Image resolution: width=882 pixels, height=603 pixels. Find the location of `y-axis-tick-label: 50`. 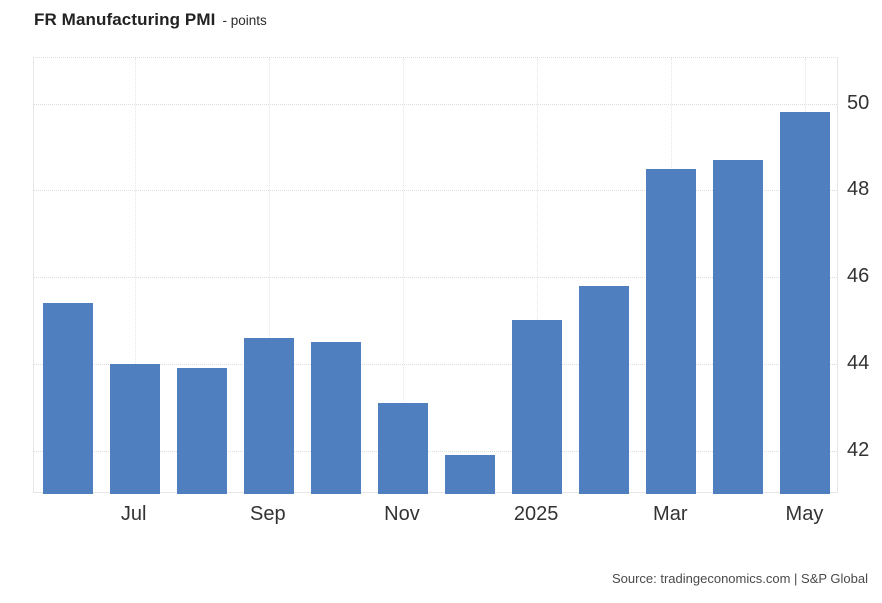

y-axis-tick-label: 50 is located at coordinates (858, 102).